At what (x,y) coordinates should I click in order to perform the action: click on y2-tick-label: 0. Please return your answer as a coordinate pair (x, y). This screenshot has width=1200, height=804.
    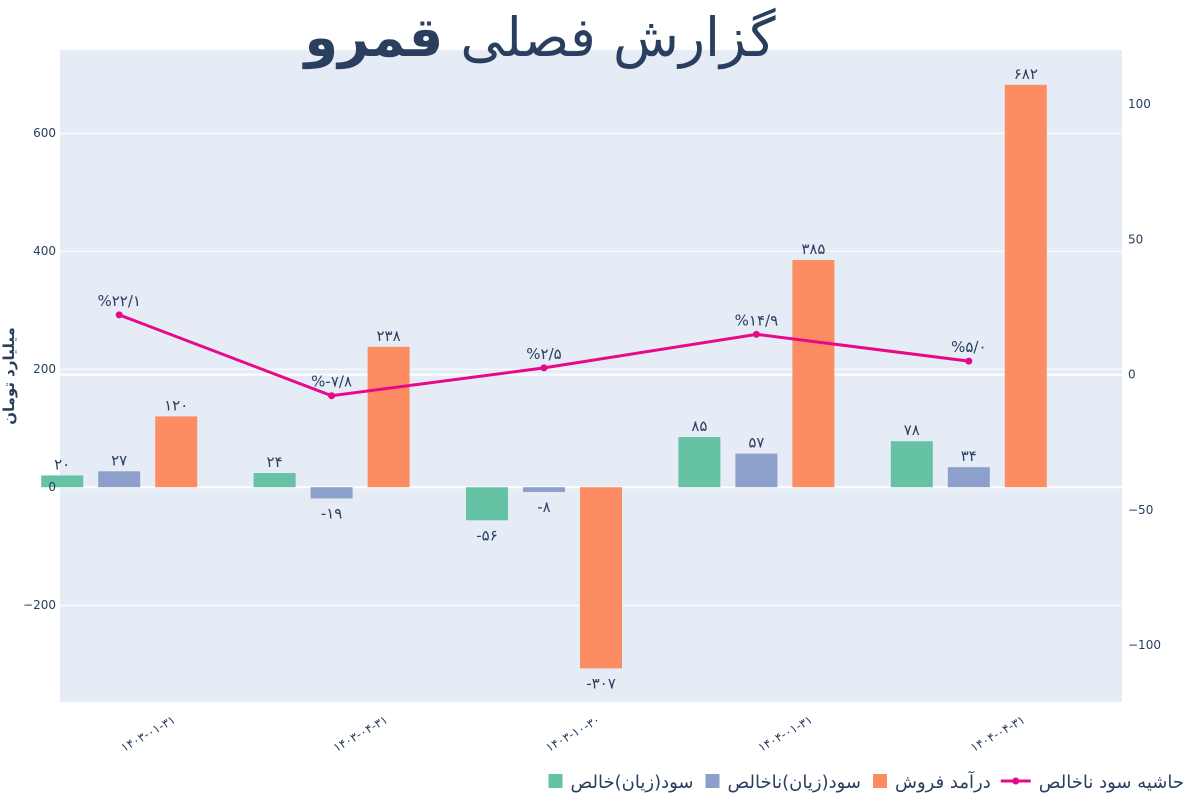
    Looking at the image, I should click on (1132, 375).